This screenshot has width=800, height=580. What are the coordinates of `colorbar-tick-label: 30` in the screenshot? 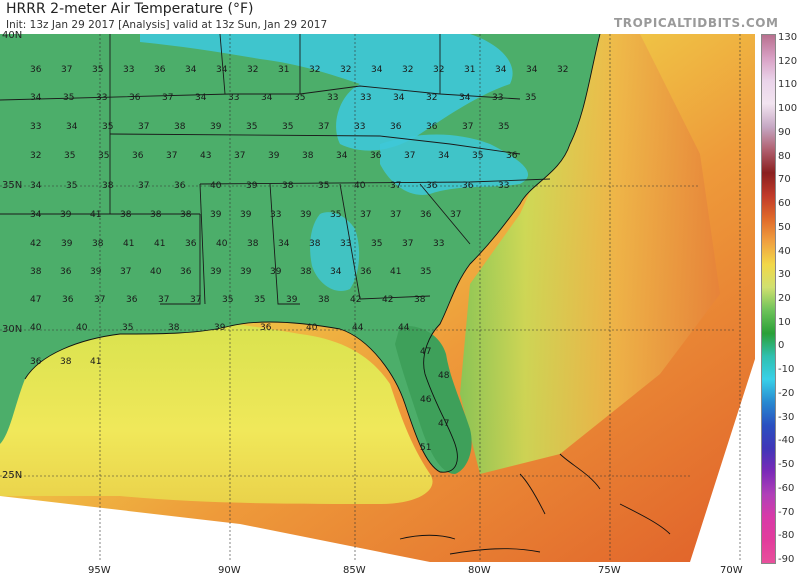 It's located at (784, 275).